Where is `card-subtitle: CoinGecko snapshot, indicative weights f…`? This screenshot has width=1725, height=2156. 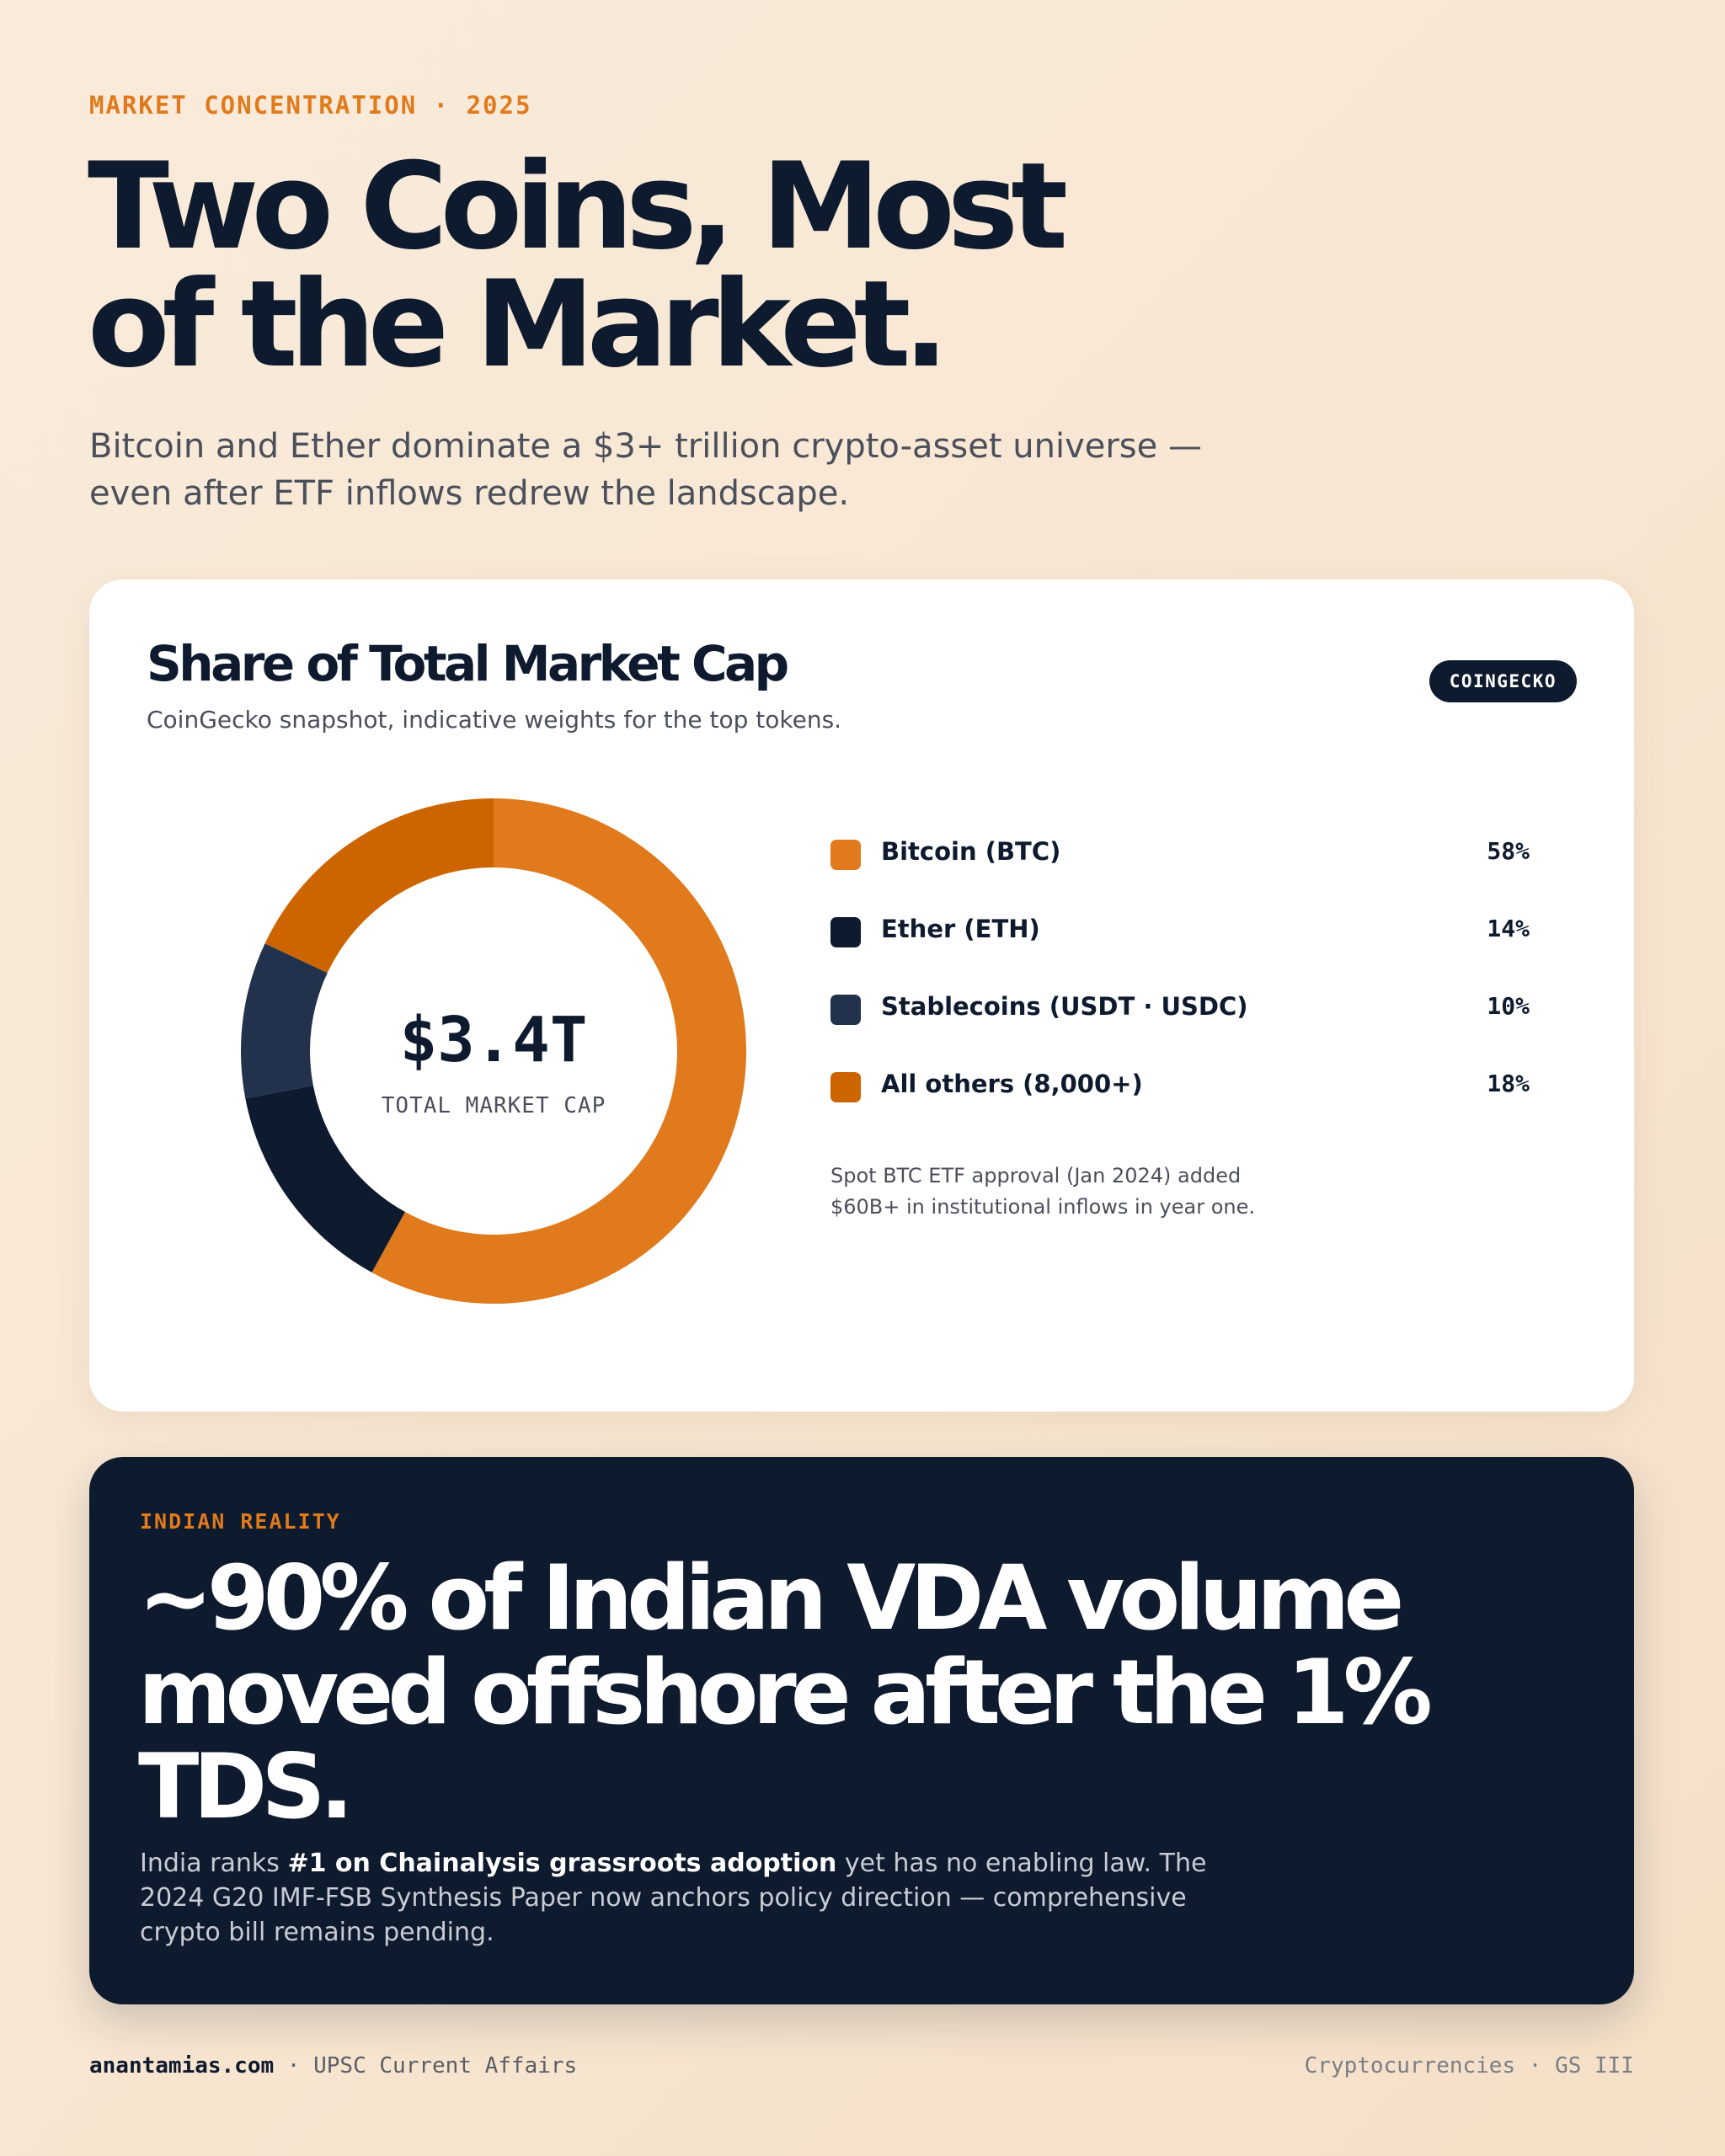
card-subtitle: CoinGecko snapshot, indicative weights f… is located at coordinates (494, 720).